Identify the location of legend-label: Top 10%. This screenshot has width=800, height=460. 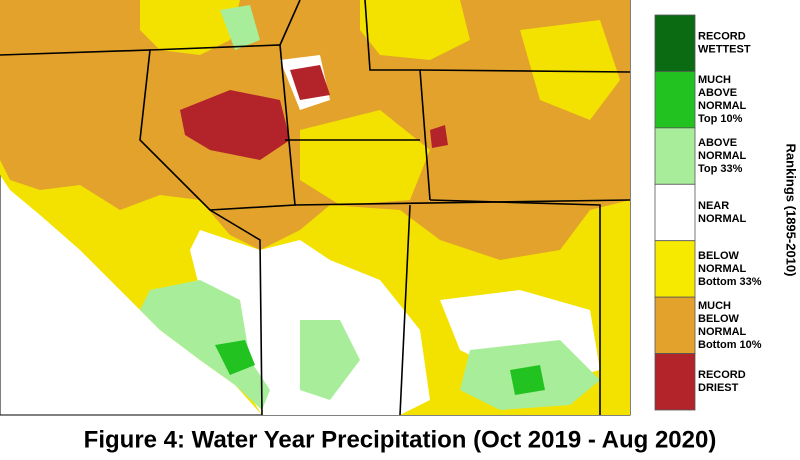
(720, 119).